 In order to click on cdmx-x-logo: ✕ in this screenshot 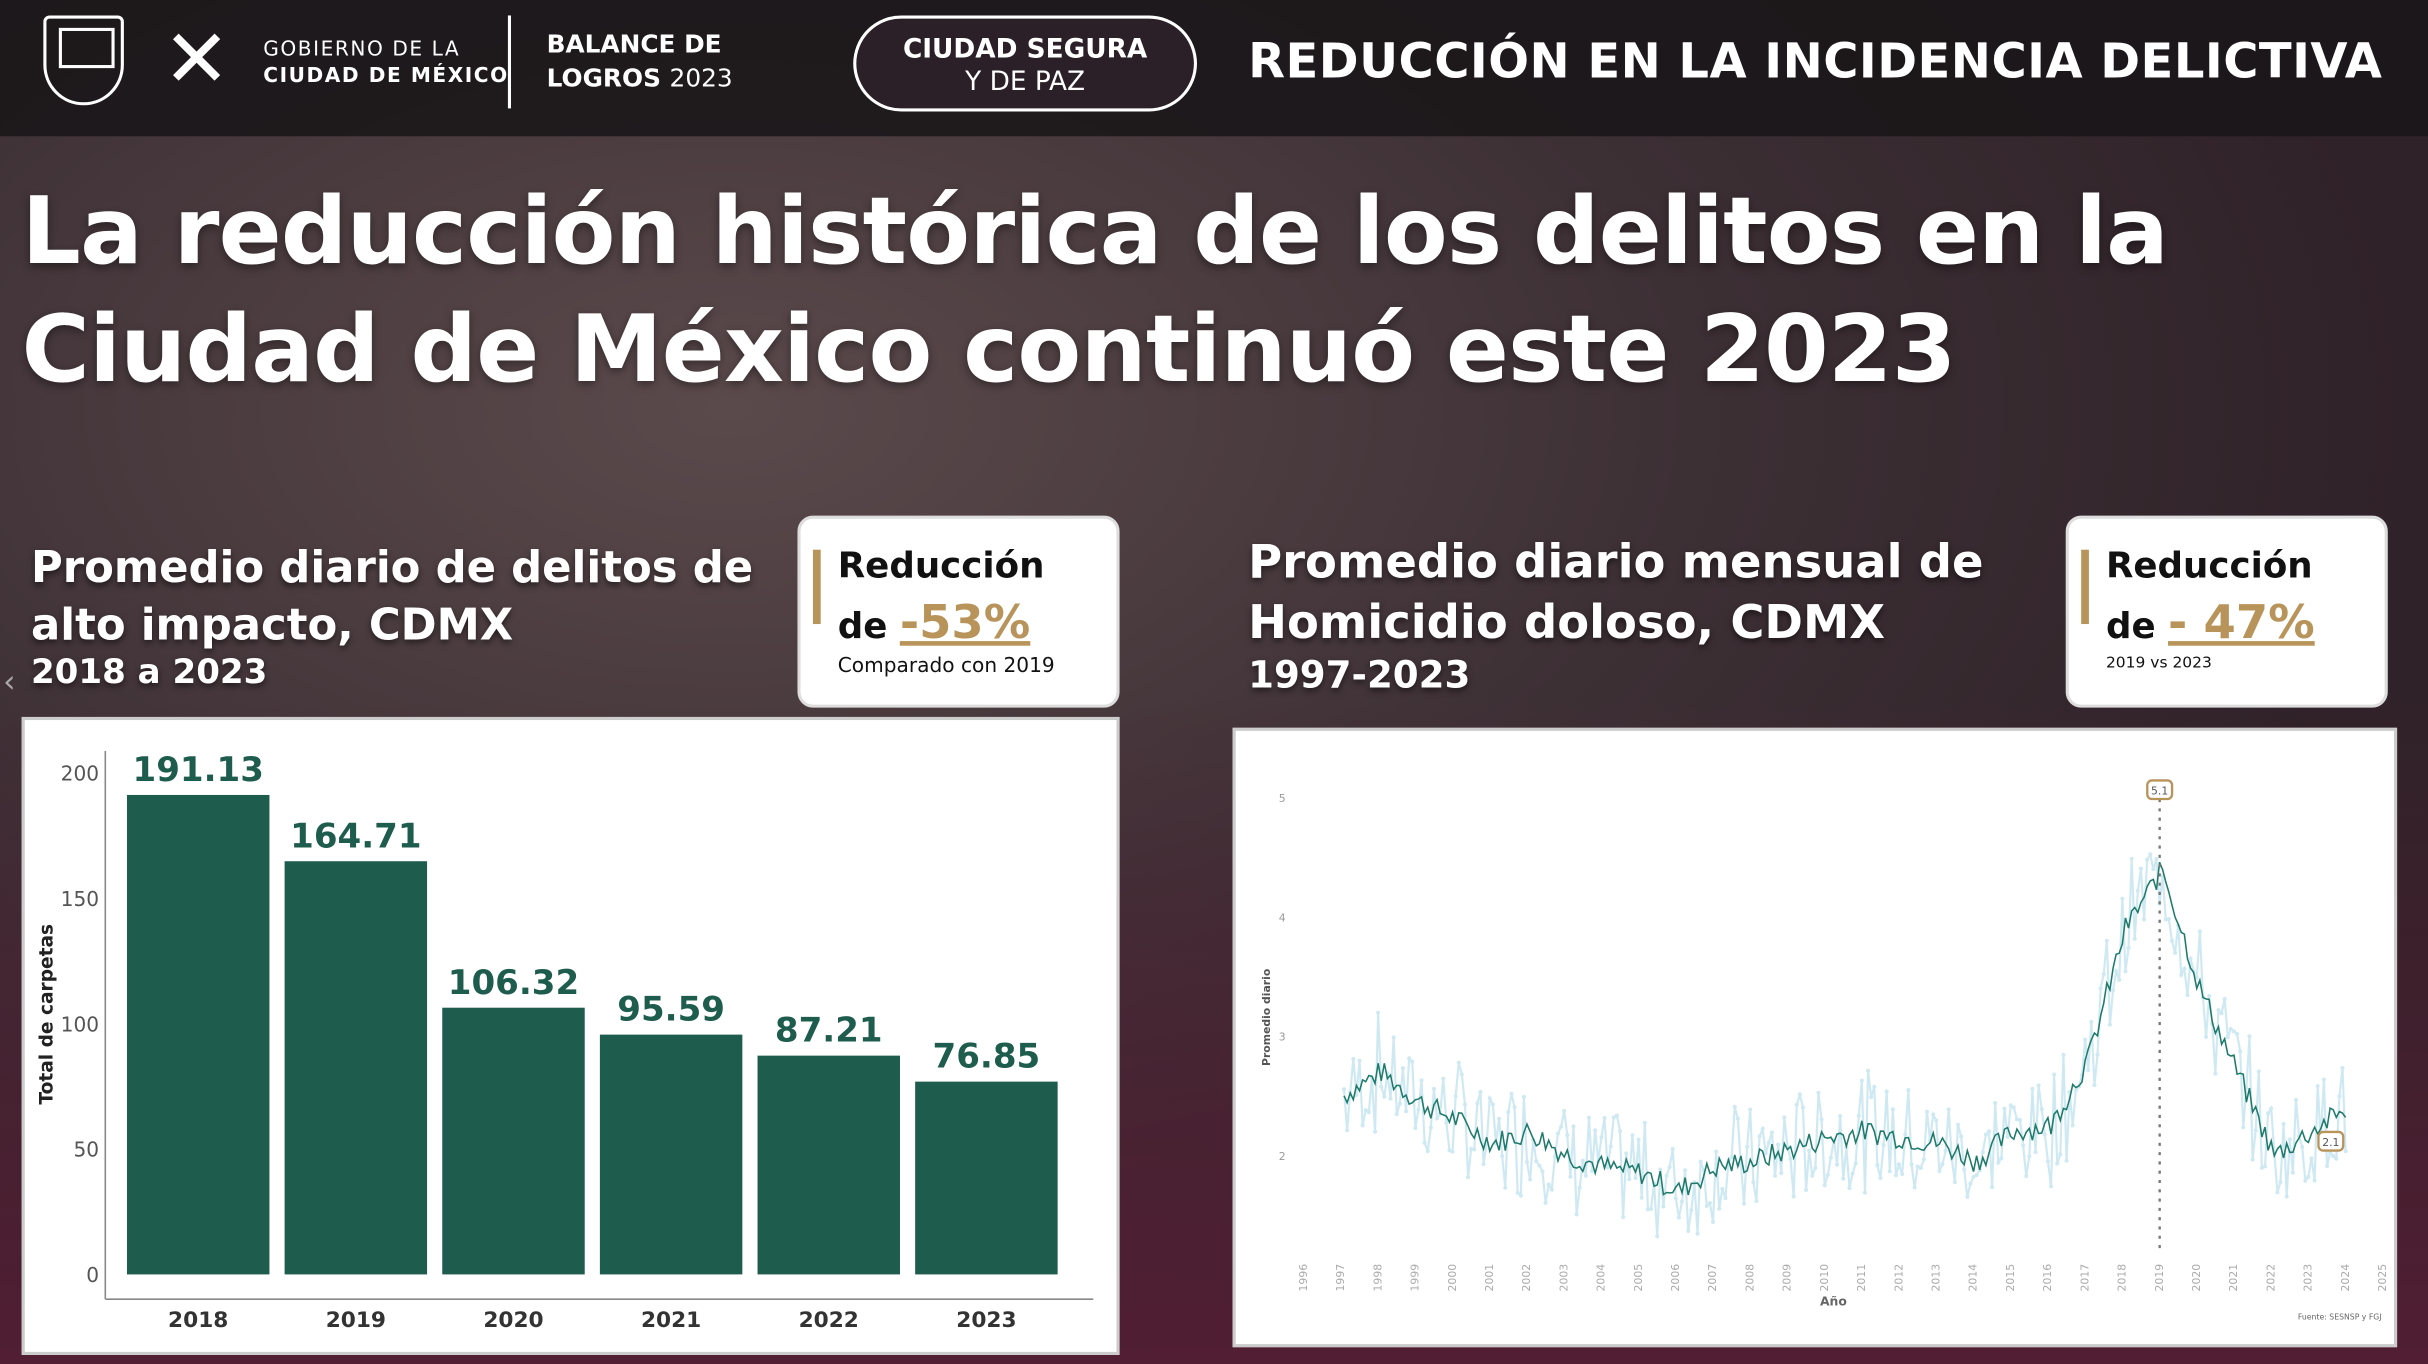, I will do `click(196, 60)`.